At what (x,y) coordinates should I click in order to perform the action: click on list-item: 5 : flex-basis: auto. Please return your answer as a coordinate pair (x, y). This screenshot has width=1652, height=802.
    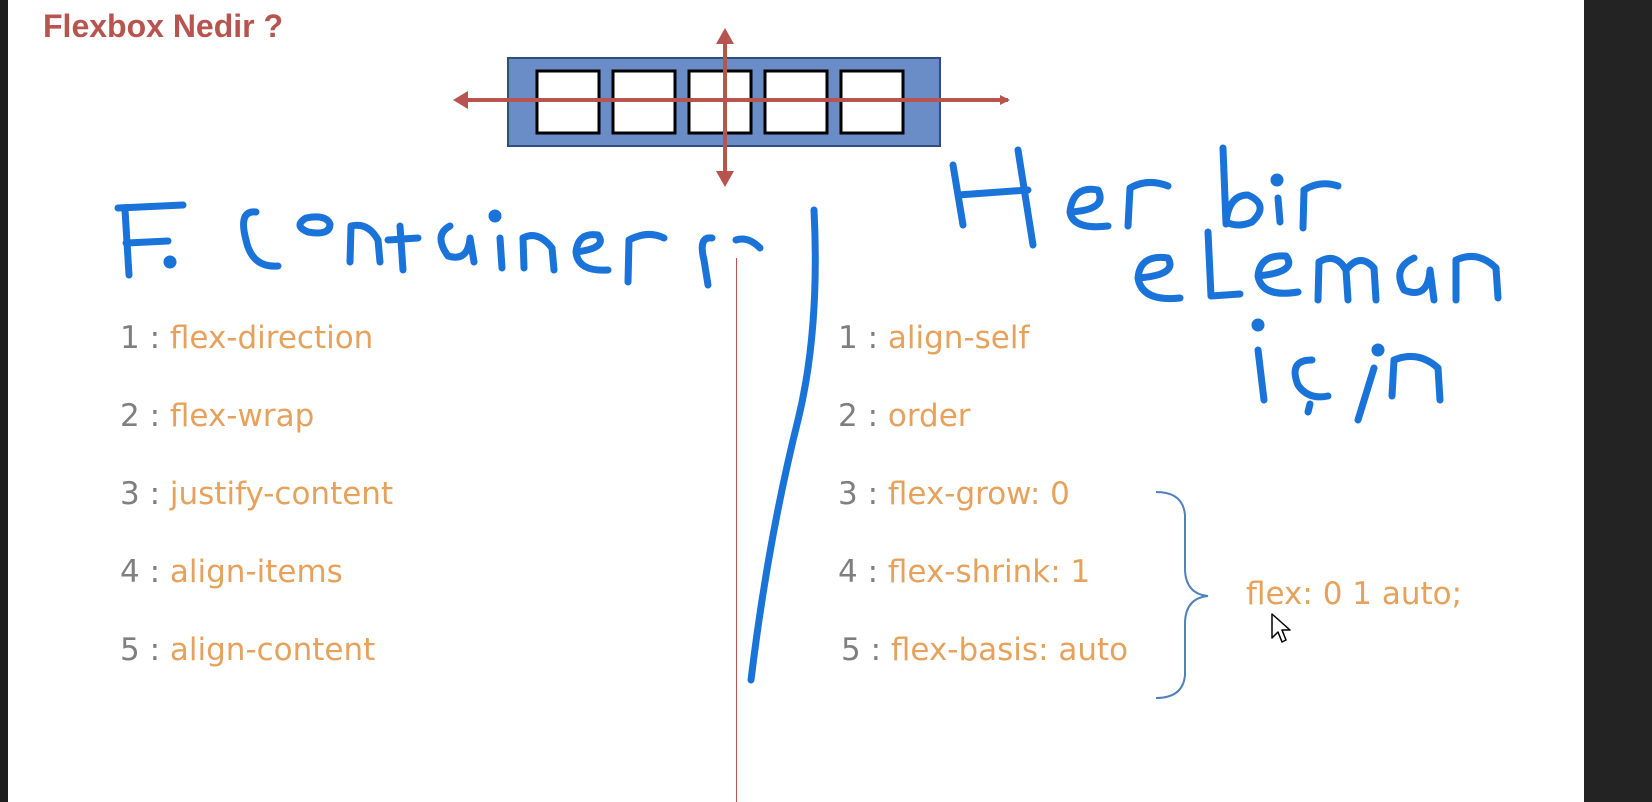
    Looking at the image, I should click on (985, 650).